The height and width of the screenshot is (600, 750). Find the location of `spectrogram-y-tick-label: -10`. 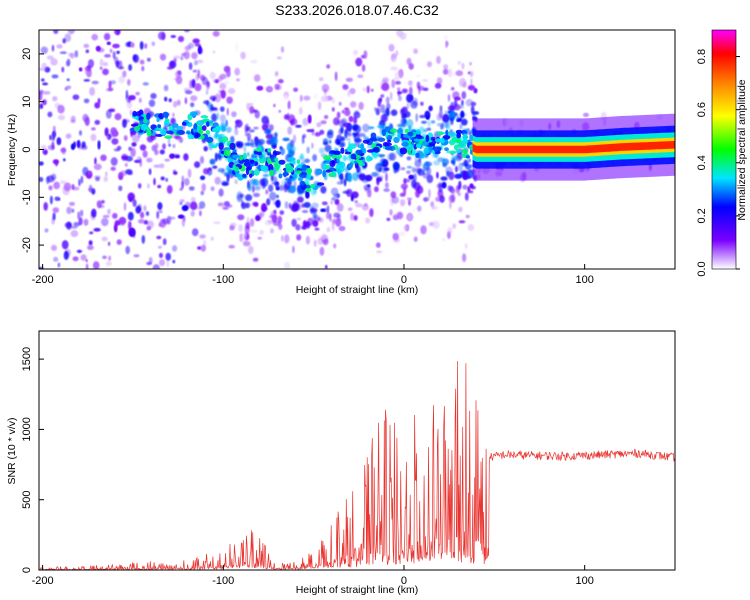

spectrogram-y-tick-label: -10 is located at coordinates (27, 197).